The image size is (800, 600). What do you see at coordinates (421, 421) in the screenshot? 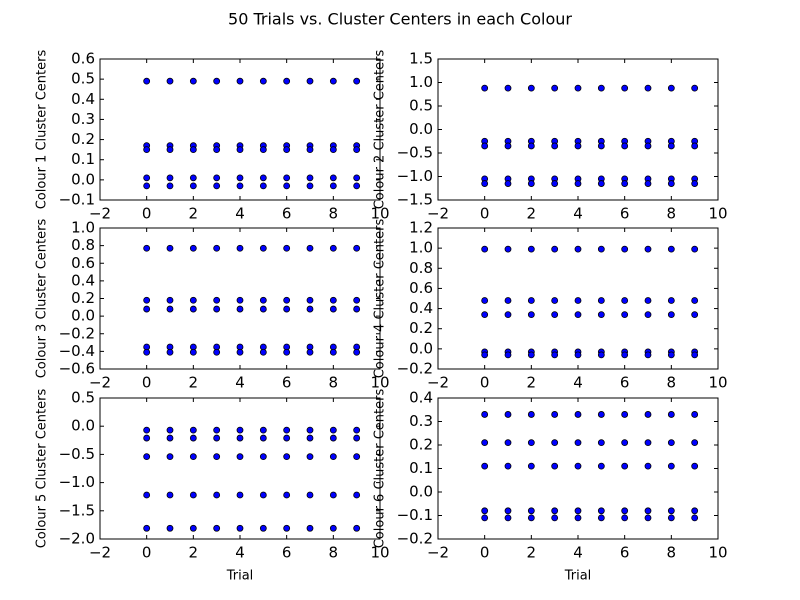
I see `y-tick-label: 0.3` at bounding box center [421, 421].